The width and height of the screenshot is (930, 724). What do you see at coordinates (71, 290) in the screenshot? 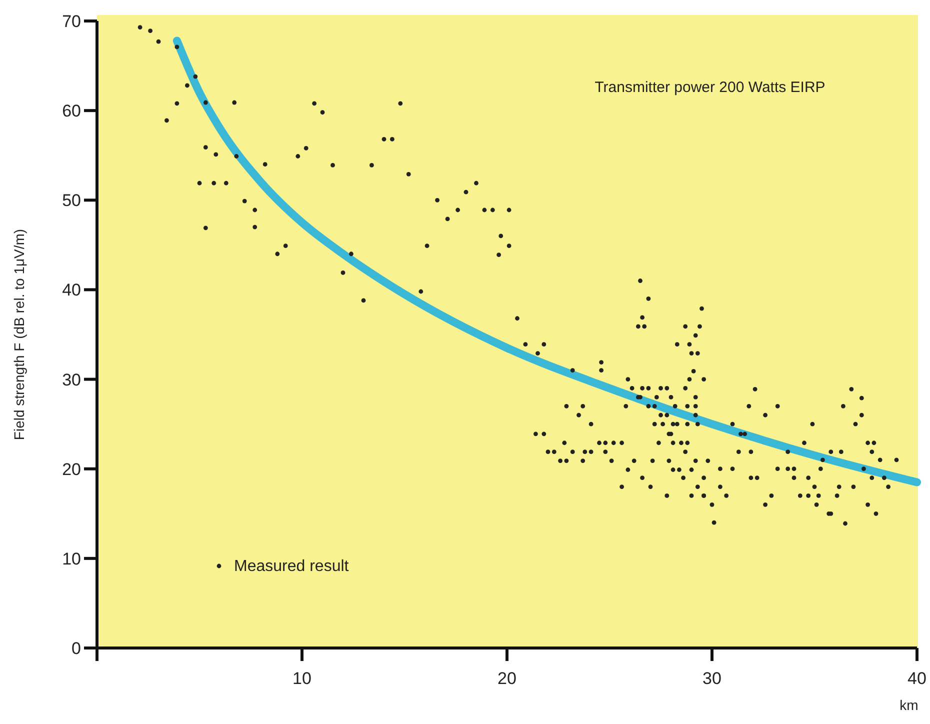
I see `y-tick-label: 40` at bounding box center [71, 290].